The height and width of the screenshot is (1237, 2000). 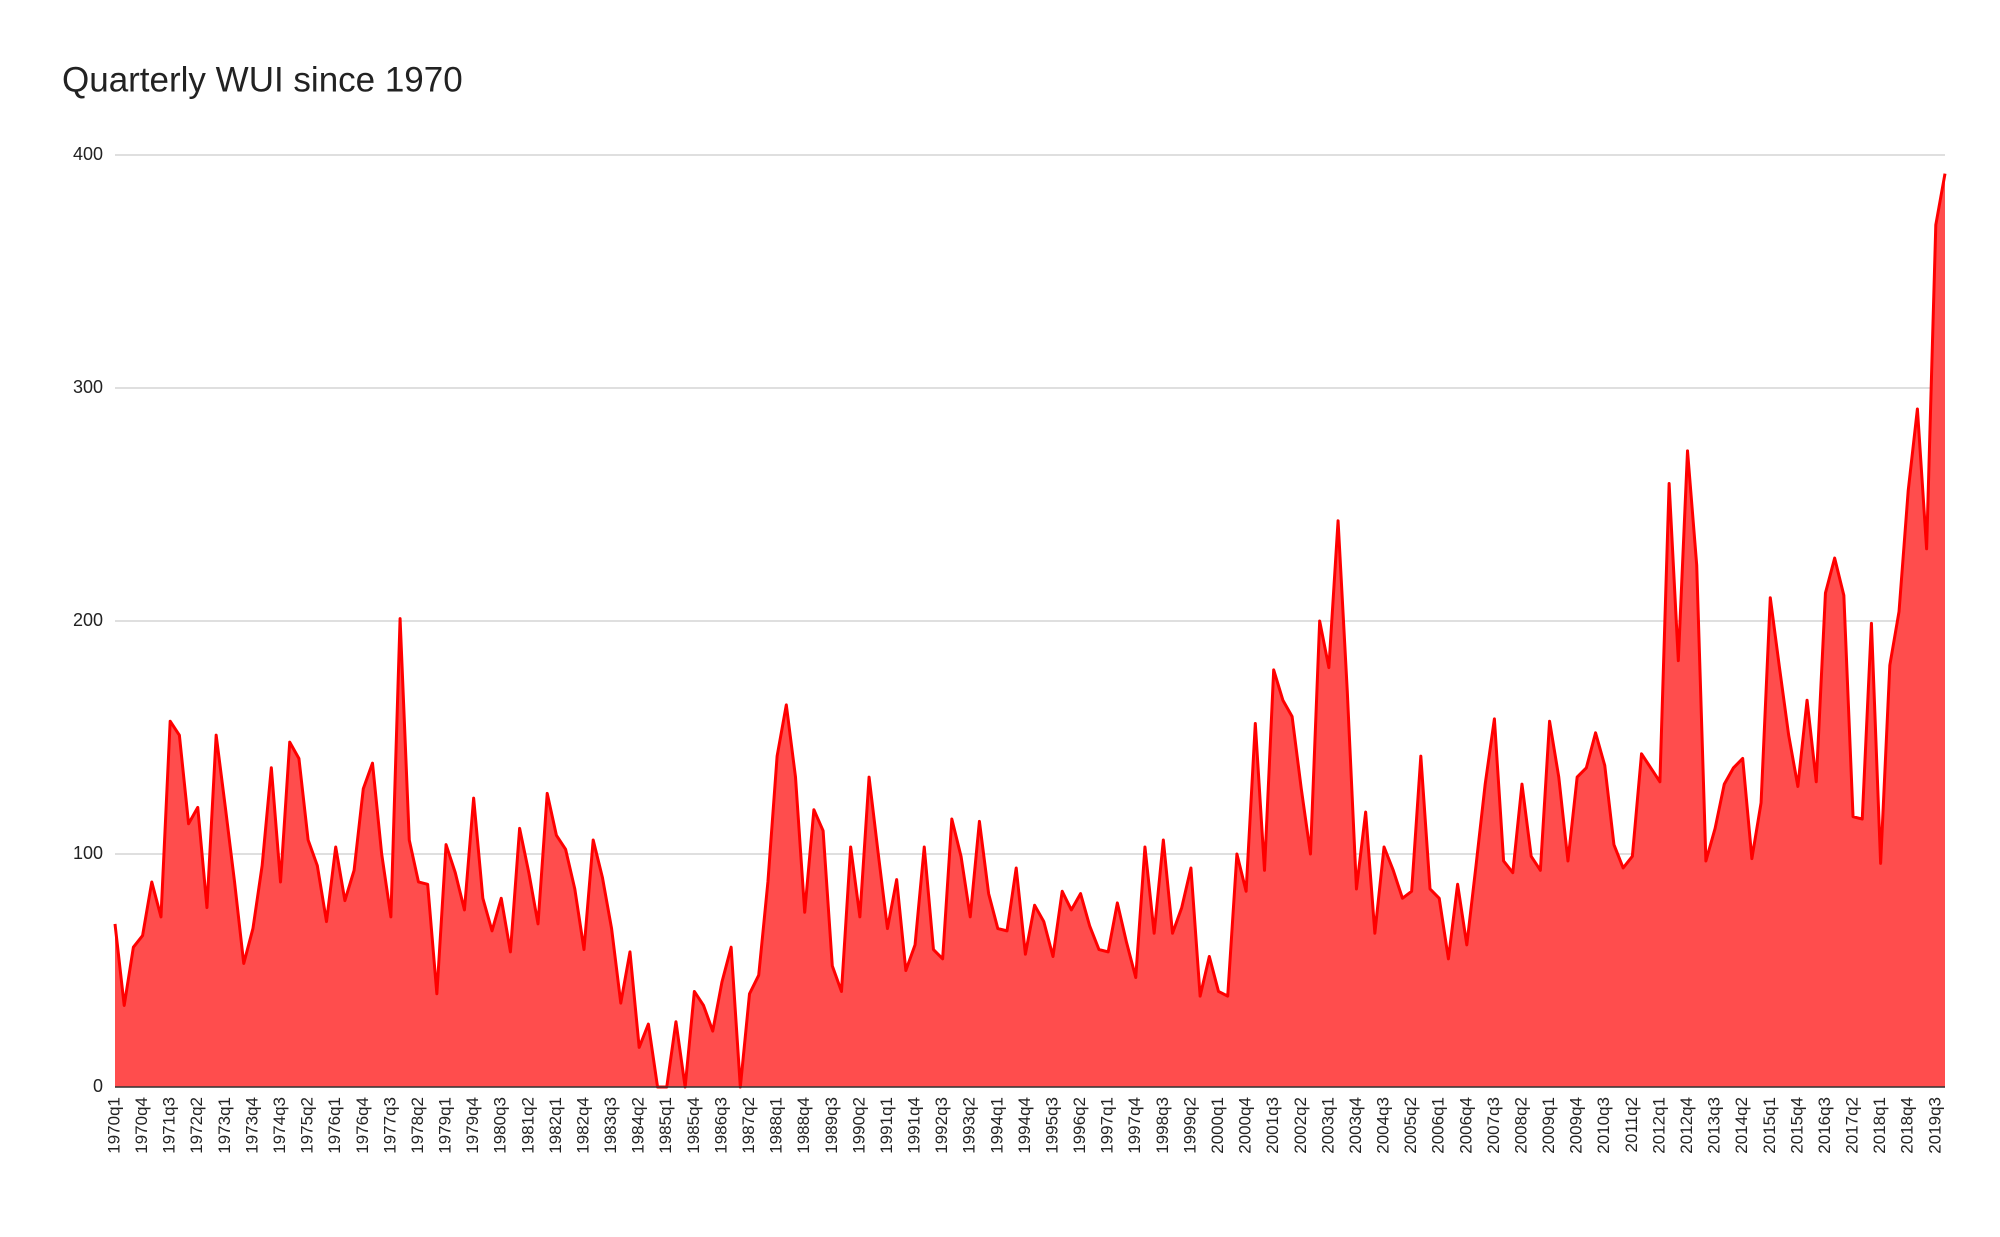 I want to click on x-tick-label: 1999q2, so click(x=1189, y=1125).